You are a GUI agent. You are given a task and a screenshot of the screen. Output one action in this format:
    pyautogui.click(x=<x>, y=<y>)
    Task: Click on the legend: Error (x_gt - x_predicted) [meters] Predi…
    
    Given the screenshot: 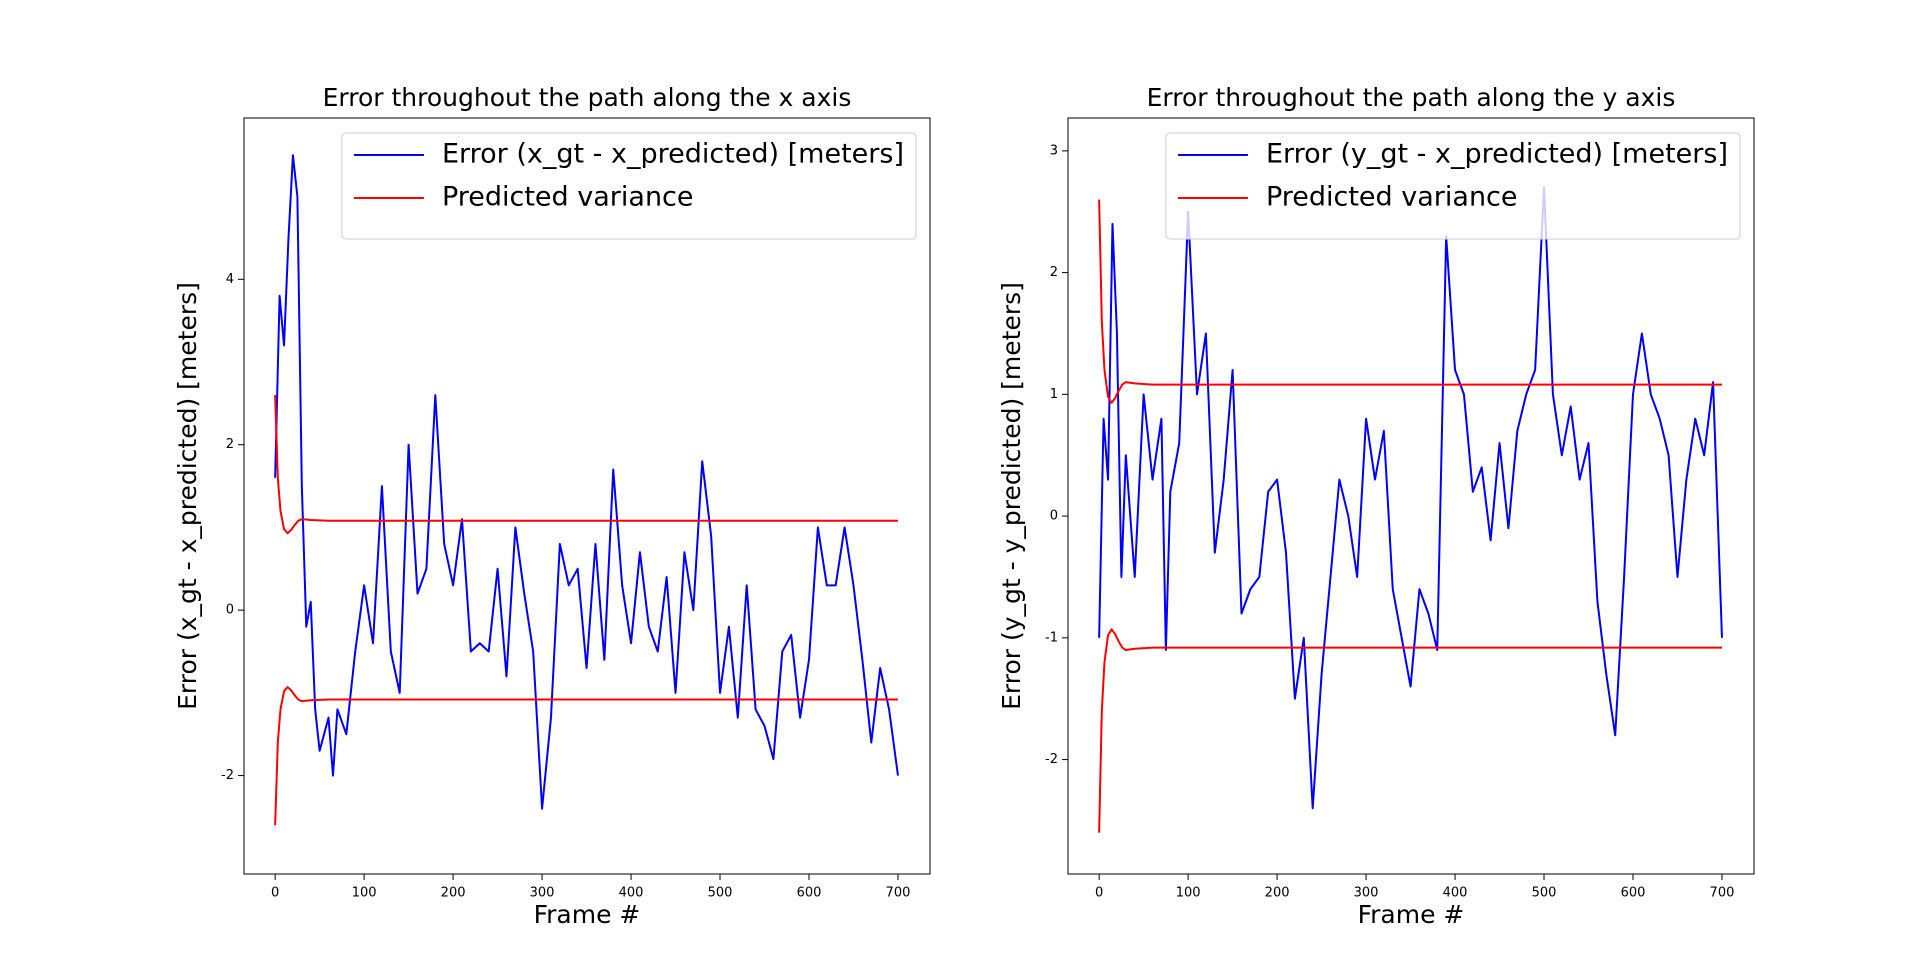 What is the action you would take?
    pyautogui.click(x=629, y=186)
    